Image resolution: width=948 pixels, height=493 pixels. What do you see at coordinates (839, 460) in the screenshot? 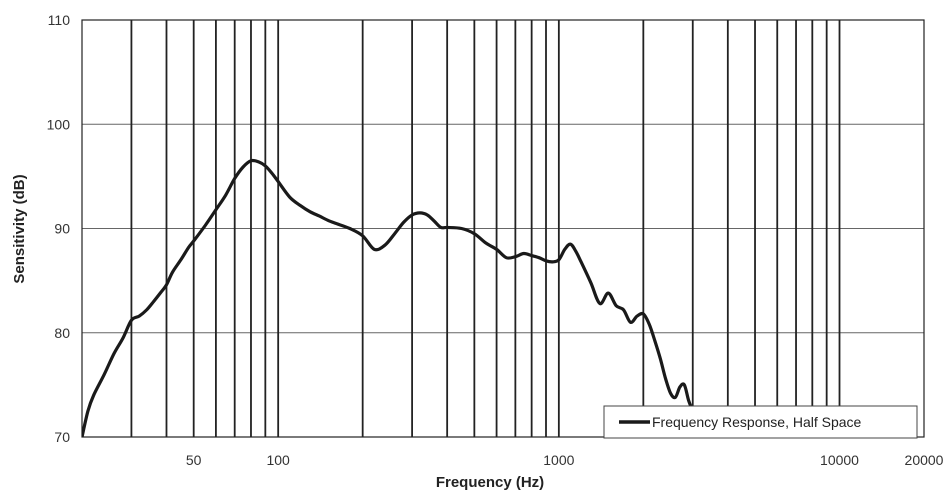
I see `x-tick-label: 10000` at bounding box center [839, 460].